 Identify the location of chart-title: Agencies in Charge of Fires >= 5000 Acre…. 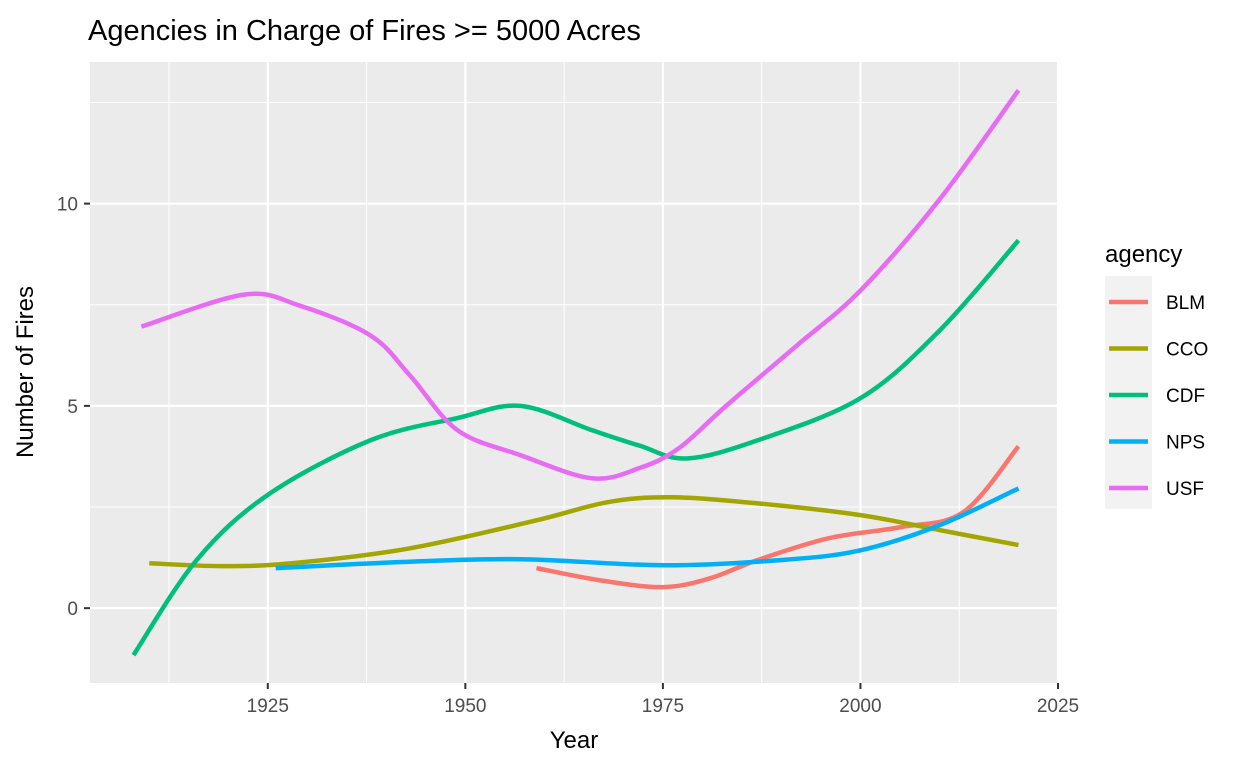
(364, 31).